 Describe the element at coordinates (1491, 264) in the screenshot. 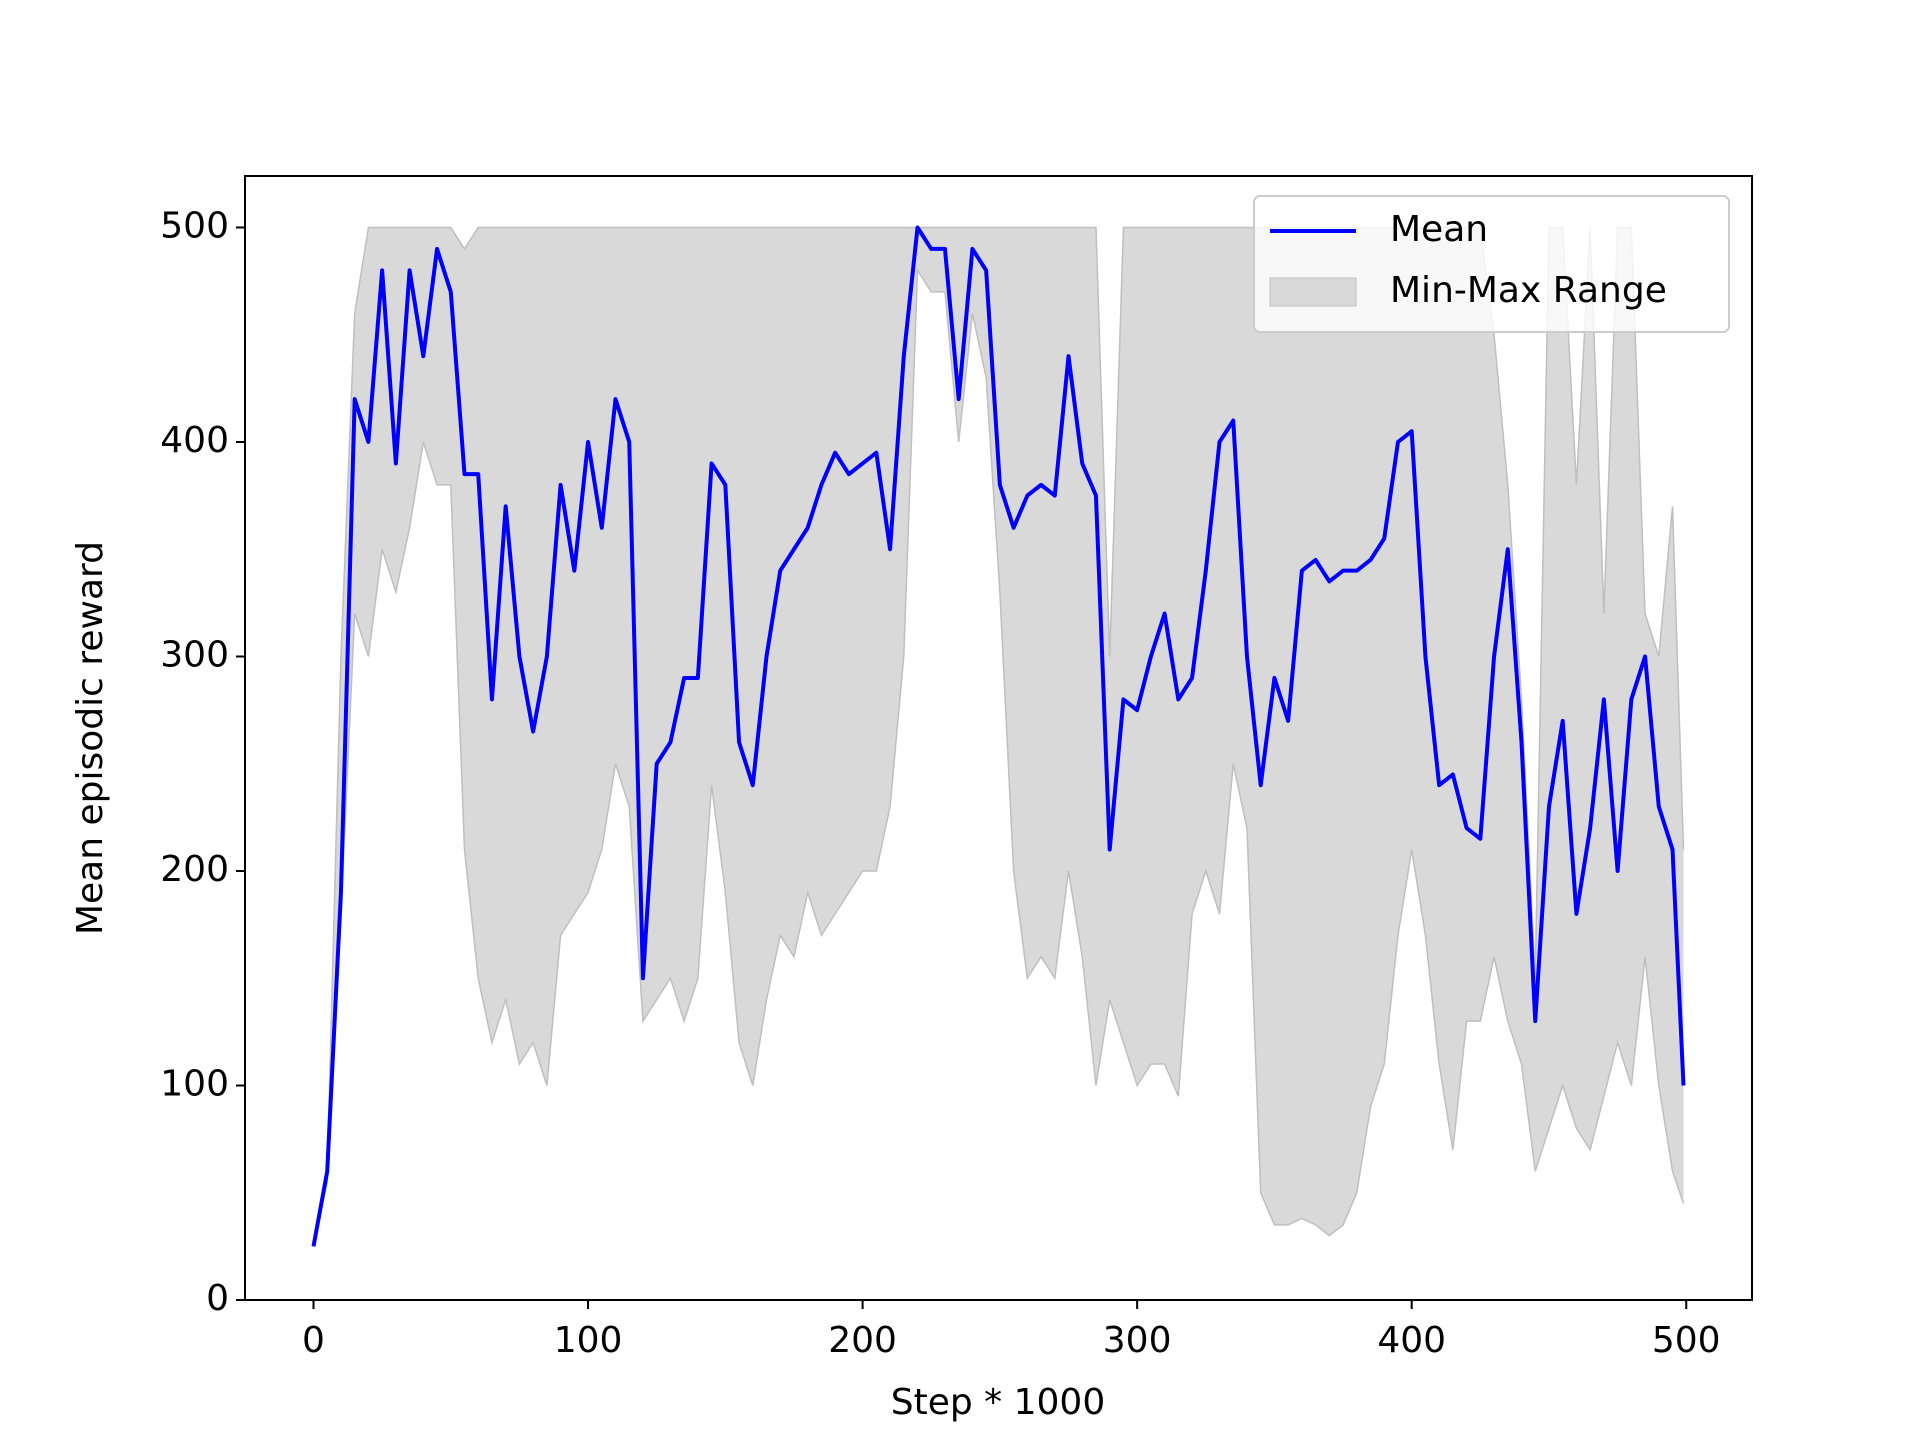

I see `legend-box` at that location.